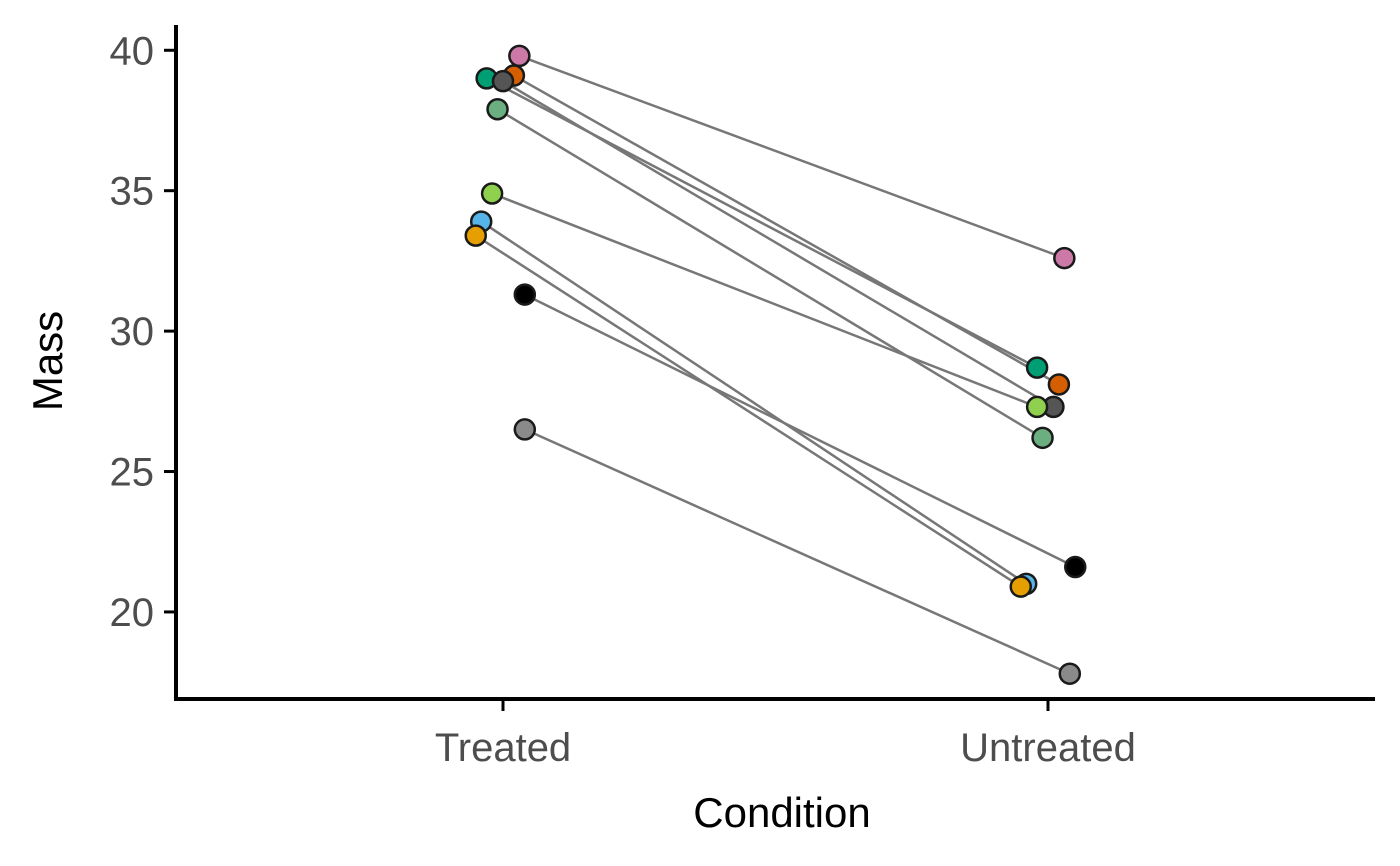 The width and height of the screenshot is (1400, 866). I want to click on x-tick-label: Untreated, so click(1048, 748).